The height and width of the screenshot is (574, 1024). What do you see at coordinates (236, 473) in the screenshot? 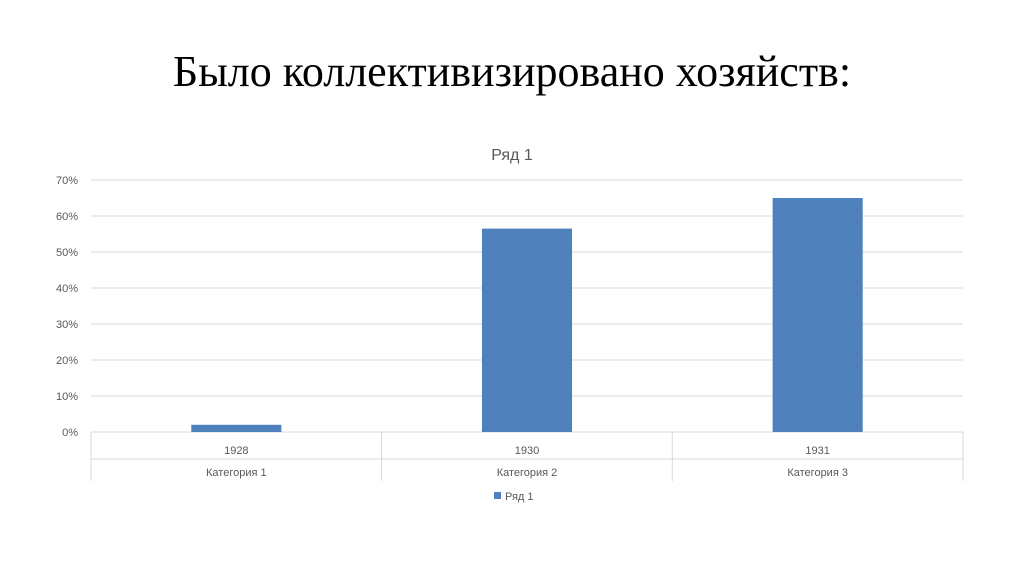
I see `x-group-label: Категория 1` at bounding box center [236, 473].